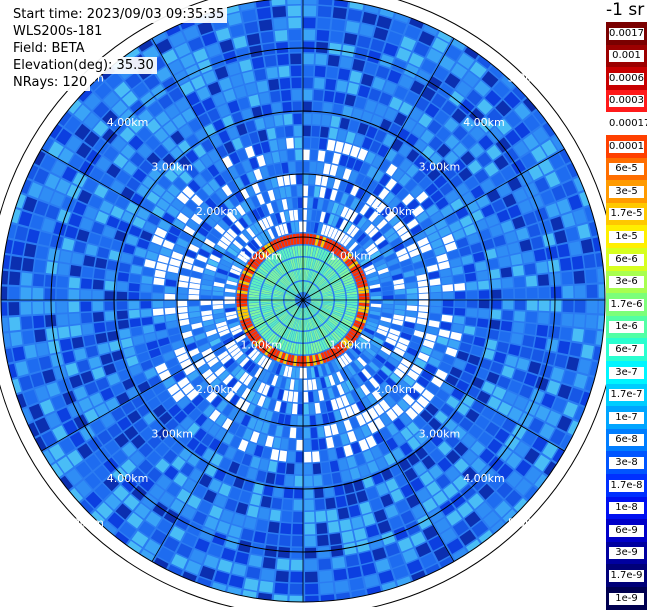 The height and width of the screenshot is (610, 647). I want to click on colorbar-cell: 1.7e-9, so click(626, 576).